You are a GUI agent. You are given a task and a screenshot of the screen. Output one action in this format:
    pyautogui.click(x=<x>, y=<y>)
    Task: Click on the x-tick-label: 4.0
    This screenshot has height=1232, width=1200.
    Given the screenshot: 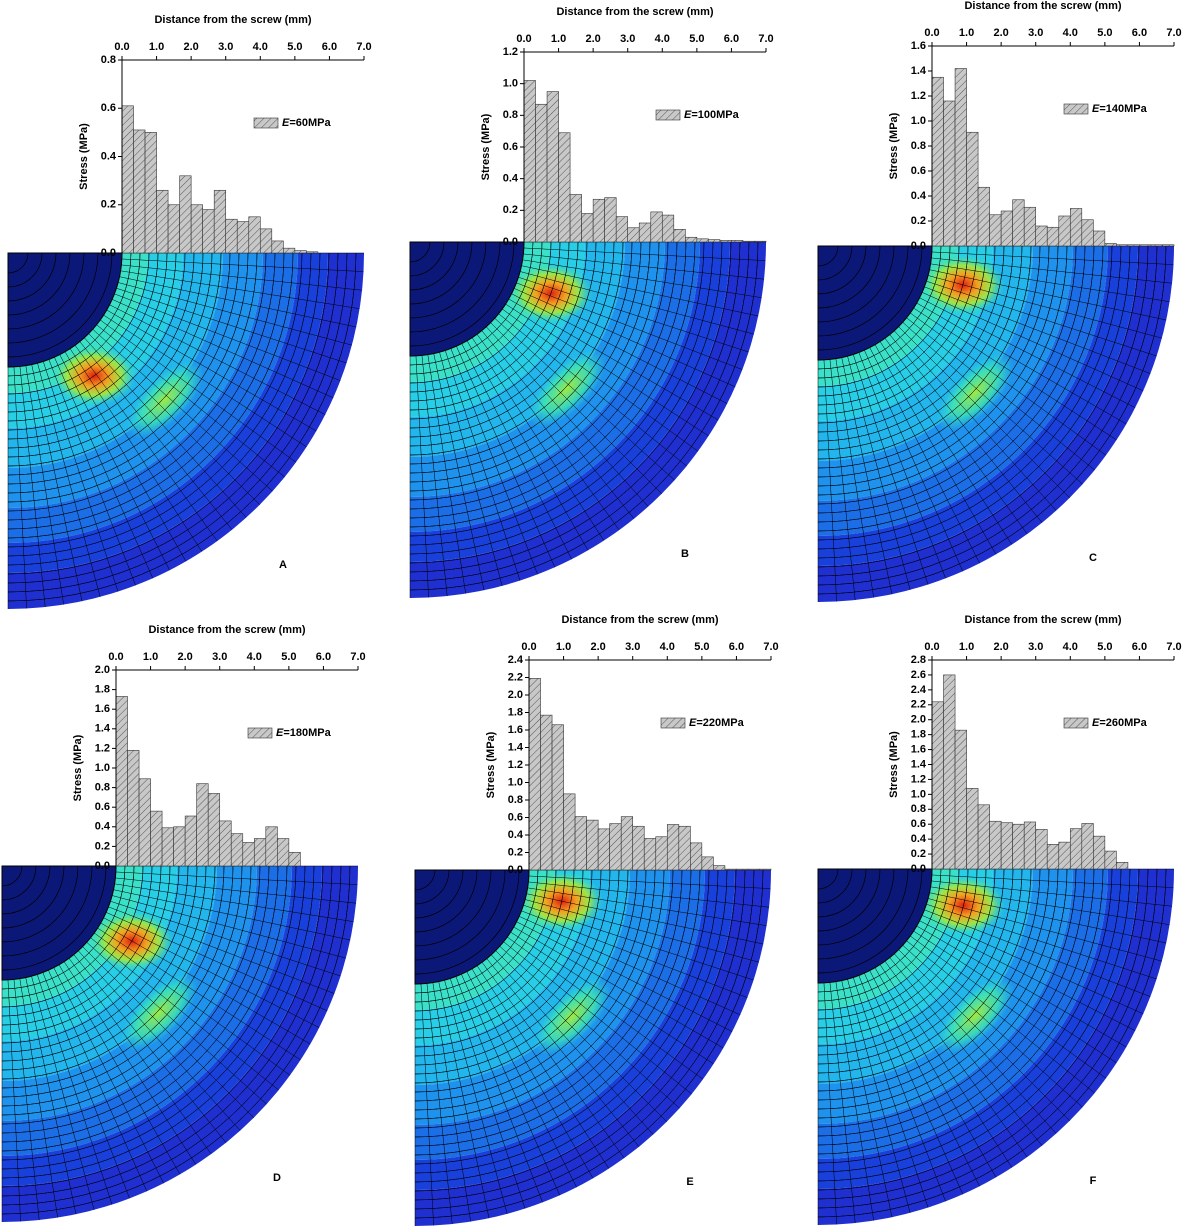 What is the action you would take?
    pyautogui.click(x=662, y=39)
    